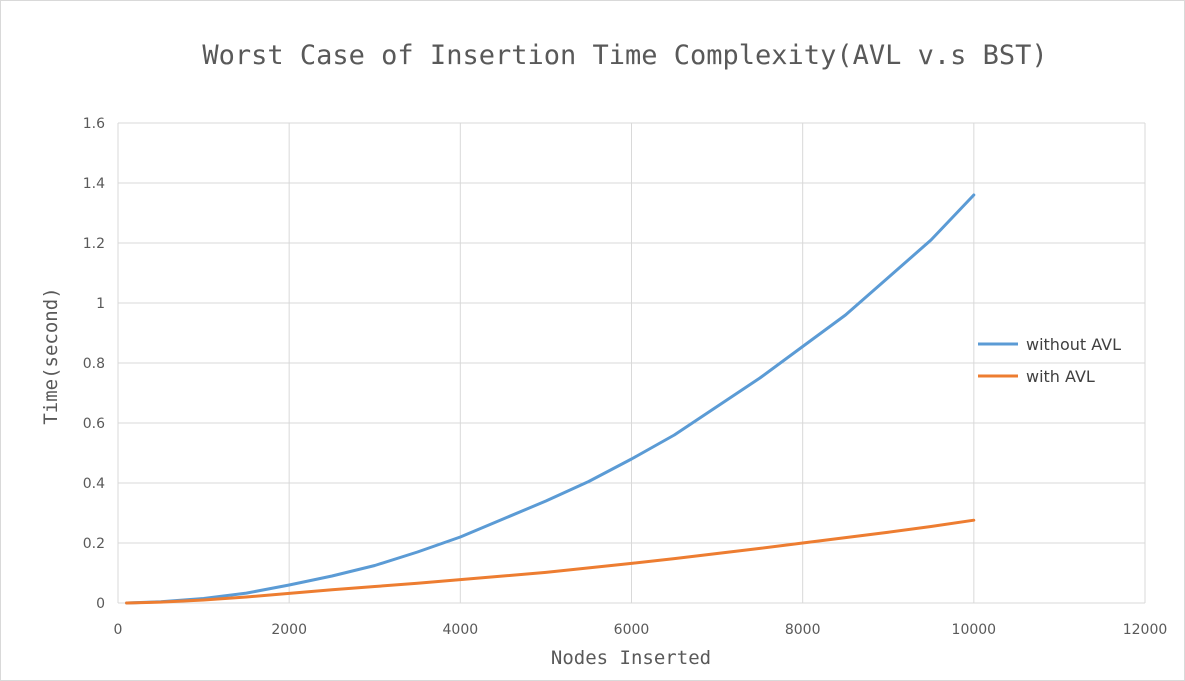 The image size is (1185, 681). What do you see at coordinates (100, 304) in the screenshot?
I see `y-tick-label: 1` at bounding box center [100, 304].